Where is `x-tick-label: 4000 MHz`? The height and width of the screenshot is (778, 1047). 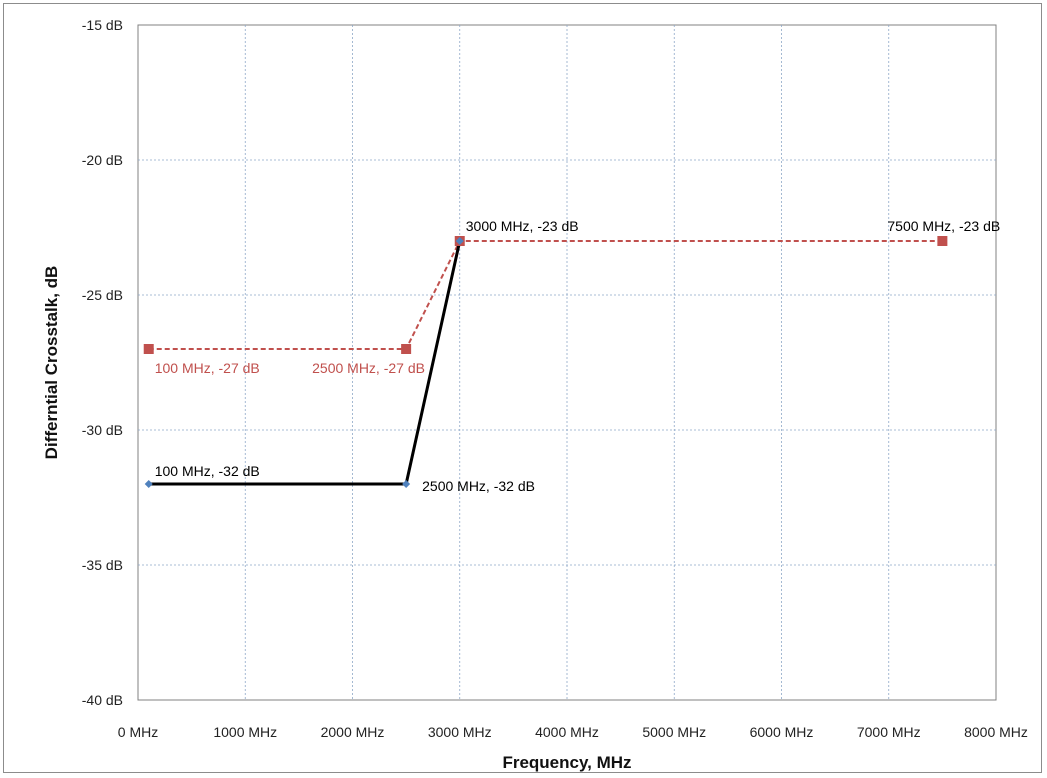 x-tick-label: 4000 MHz is located at coordinates (567, 732).